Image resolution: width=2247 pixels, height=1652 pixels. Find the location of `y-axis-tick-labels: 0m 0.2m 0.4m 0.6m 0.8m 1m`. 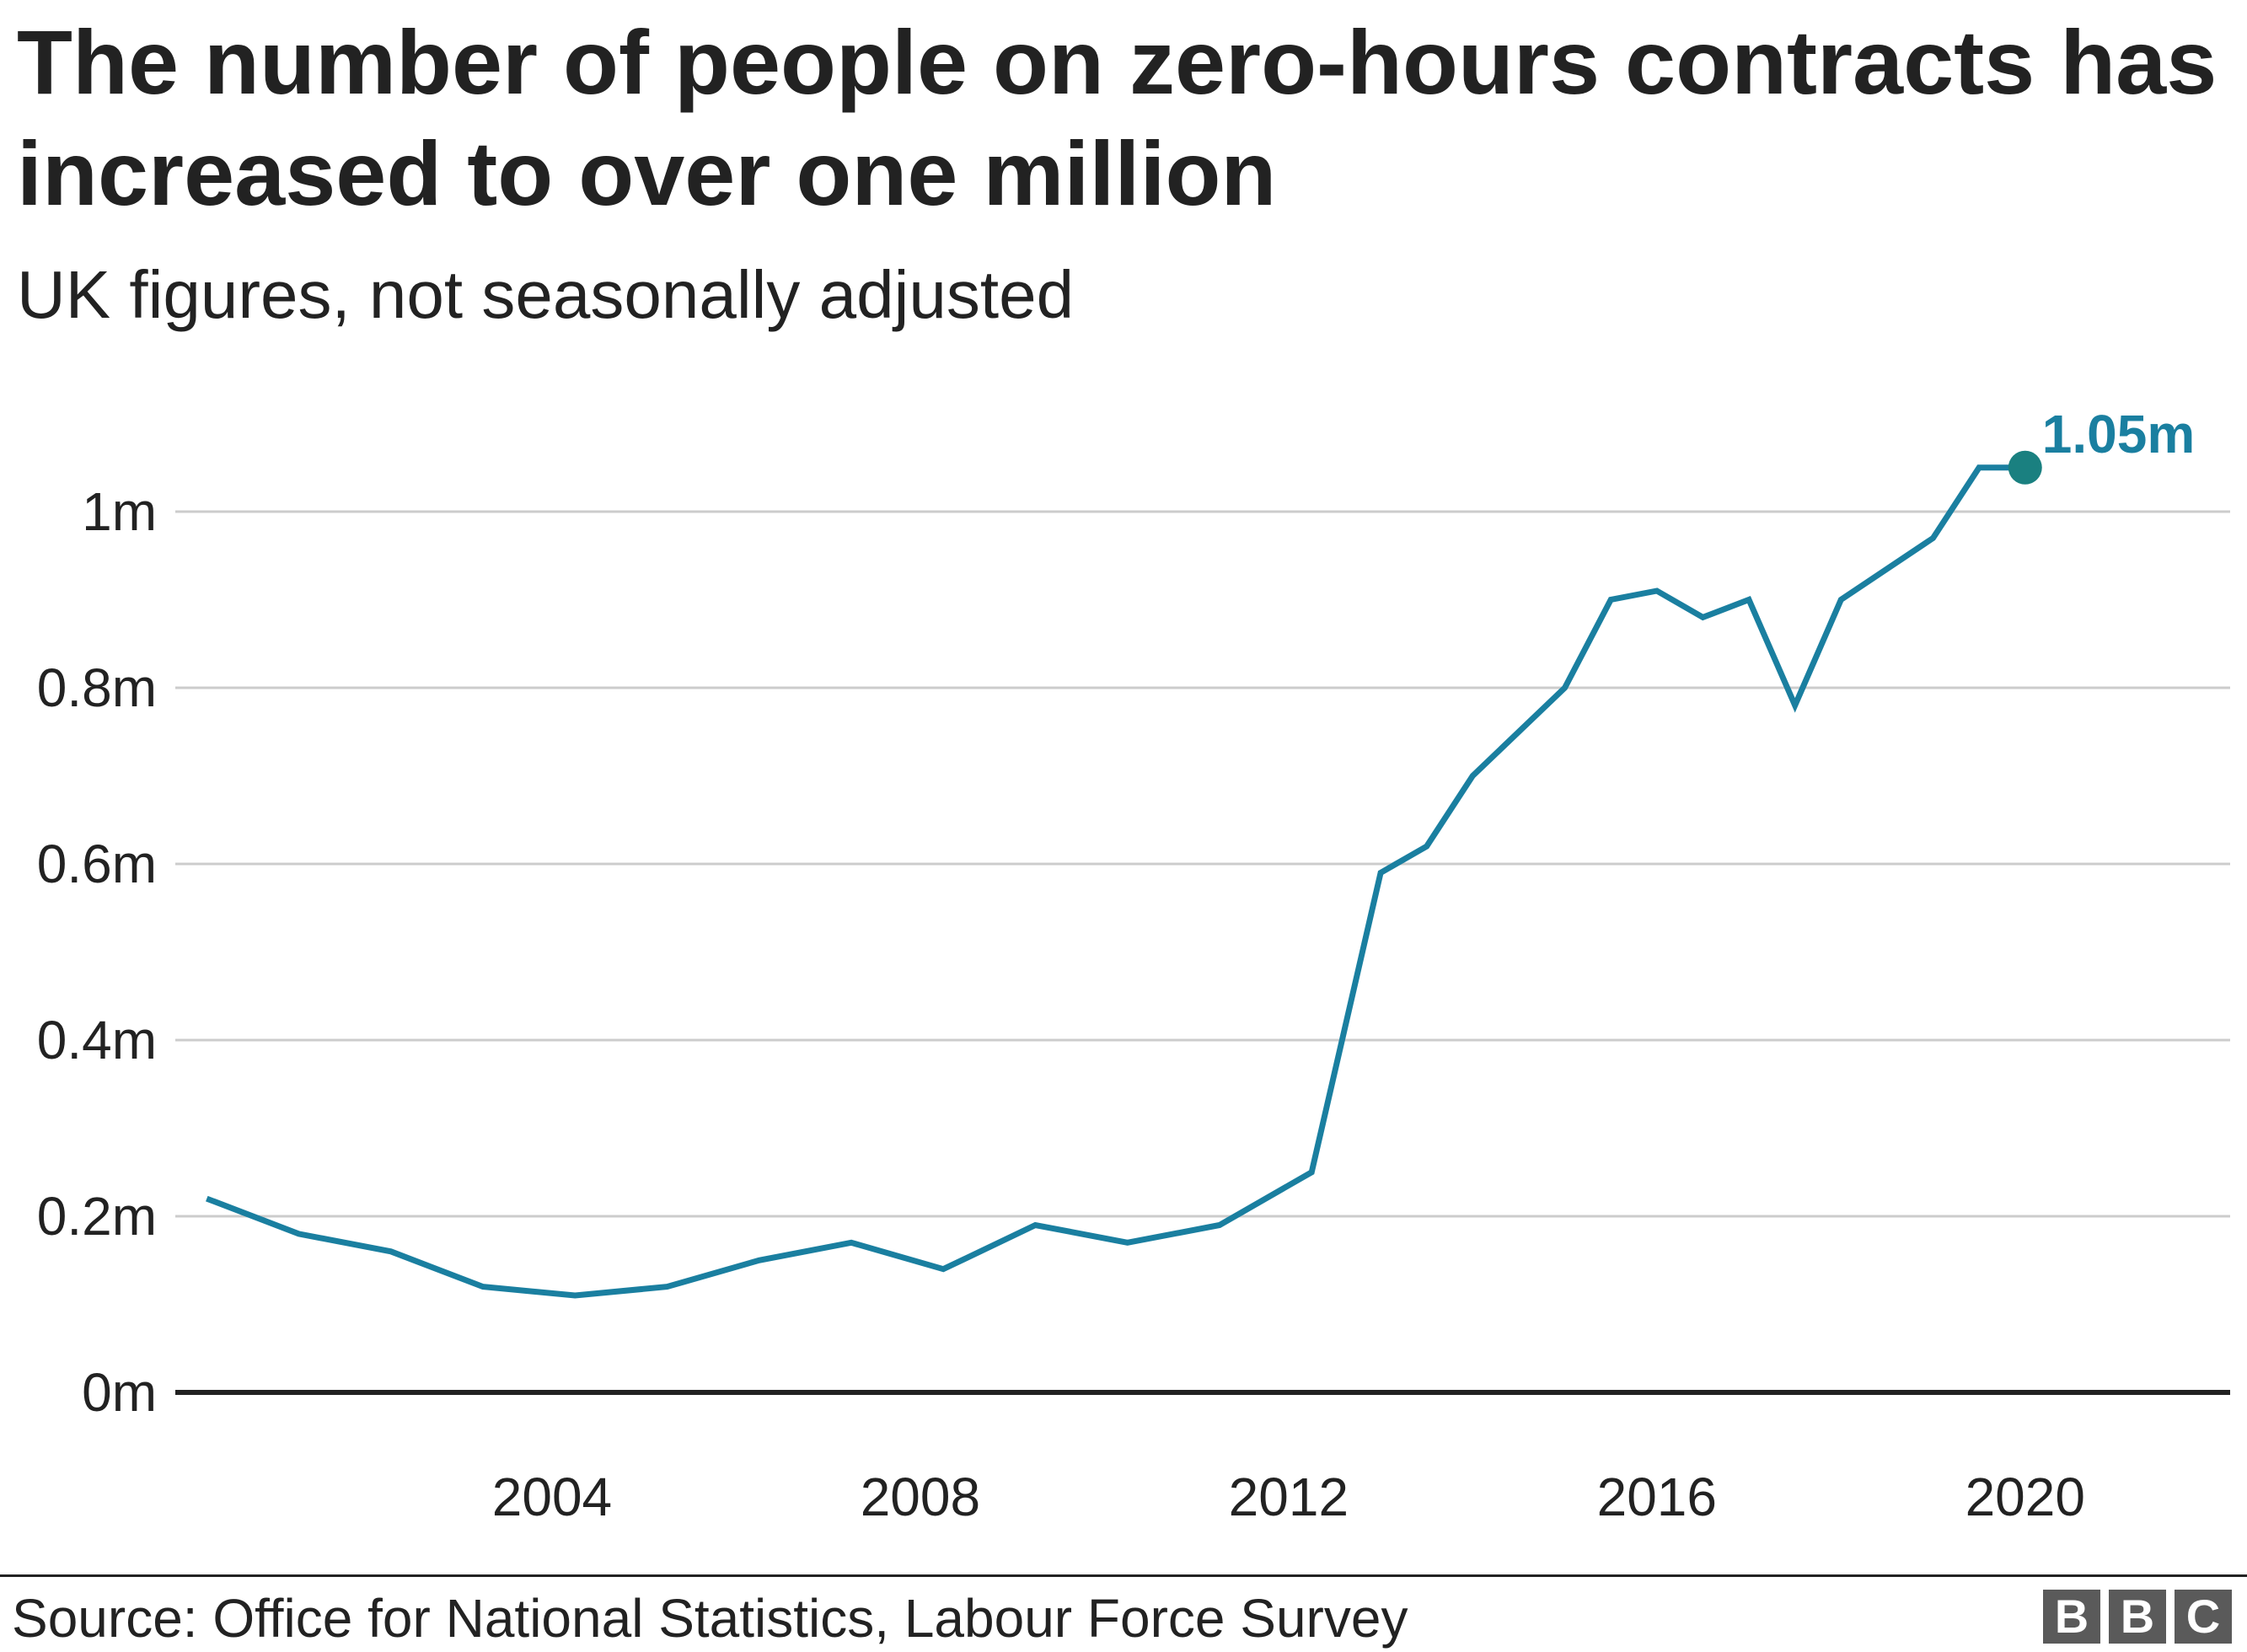

y-axis-tick-labels: 0m 0.2m 0.4m 0.6m 0.8m 1m is located at coordinates (97, 952).